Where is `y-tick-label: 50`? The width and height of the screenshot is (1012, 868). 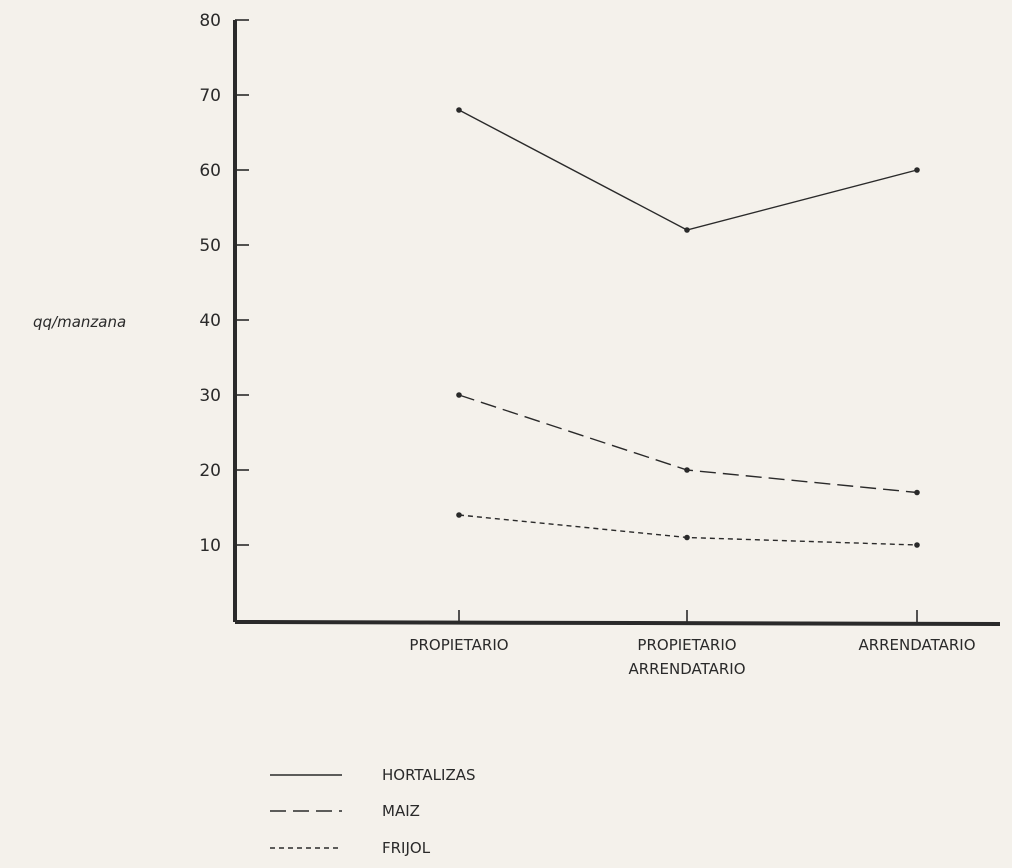
y-tick-label: 50 is located at coordinates (210, 246).